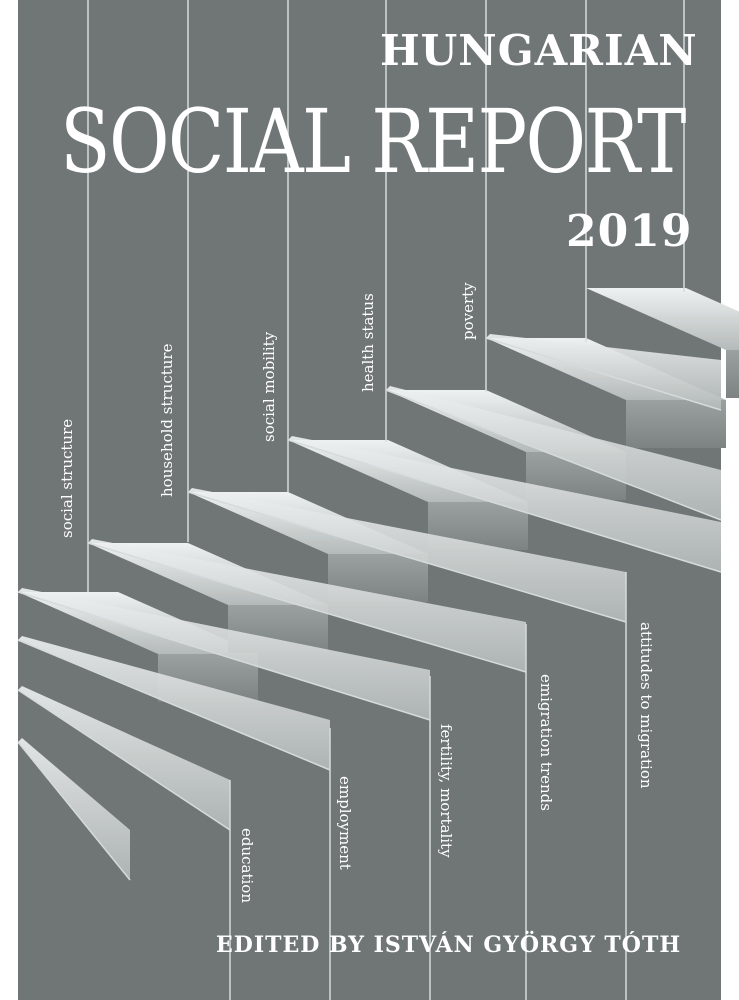 The image size is (739, 1000). I want to click on stair-tread, so click(662, 319).